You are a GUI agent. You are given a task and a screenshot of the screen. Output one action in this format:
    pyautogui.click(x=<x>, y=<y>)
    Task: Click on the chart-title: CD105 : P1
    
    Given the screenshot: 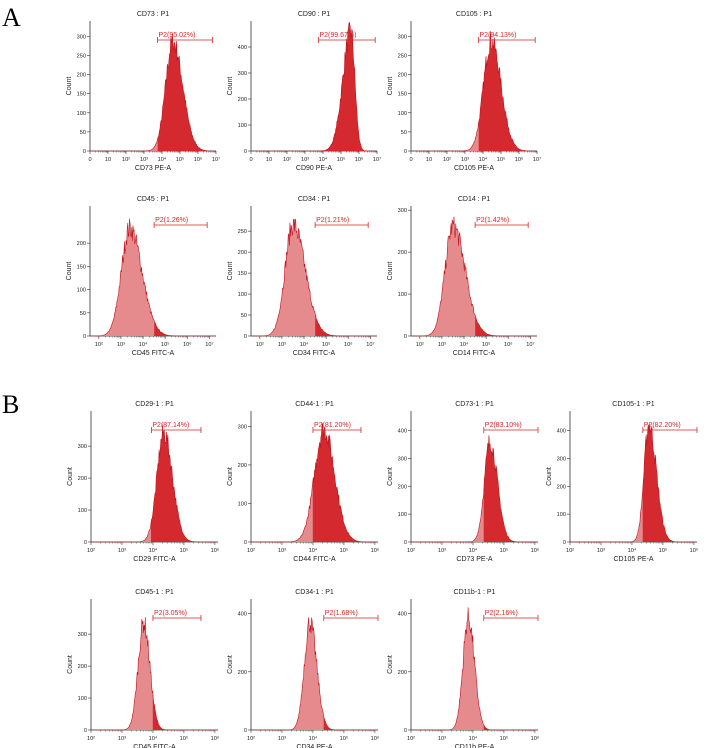 What is the action you would take?
    pyautogui.click(x=474, y=14)
    